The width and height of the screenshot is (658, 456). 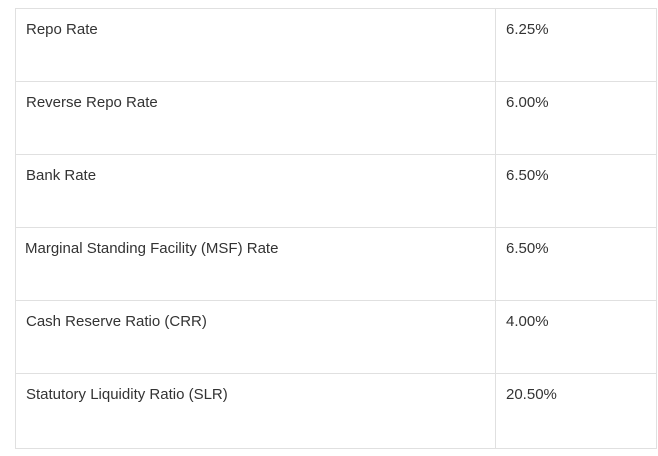 I want to click on rate-name-cell: Statutory Liquidity Ratio (SLR), so click(x=255, y=411).